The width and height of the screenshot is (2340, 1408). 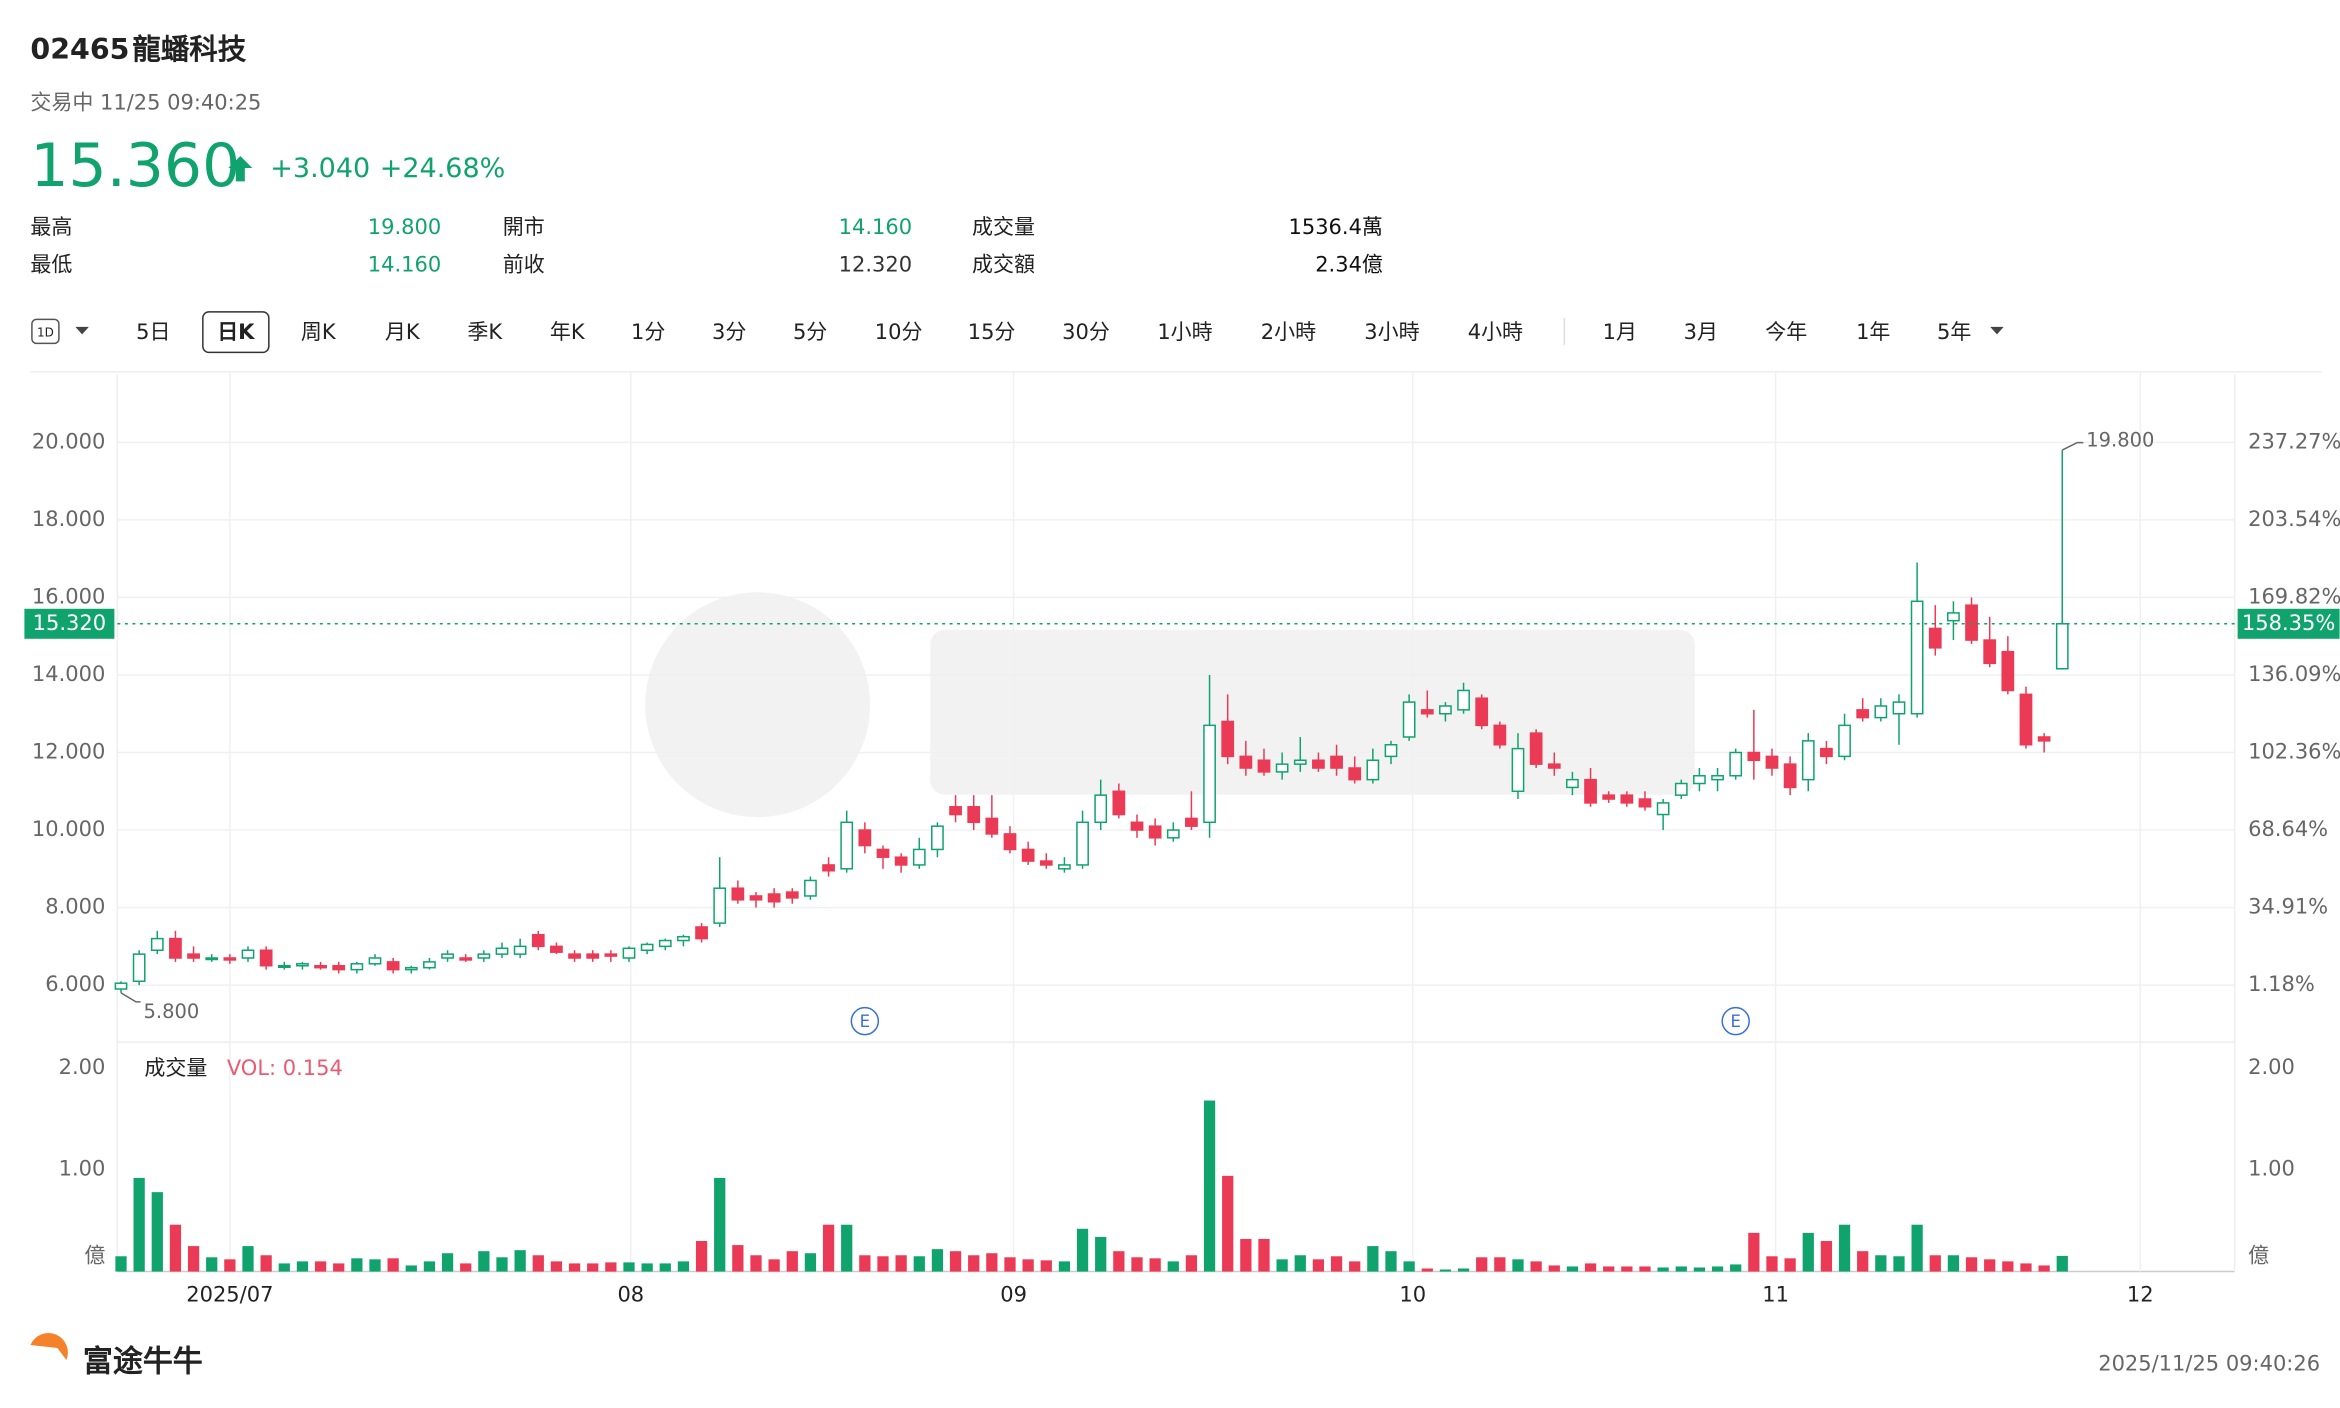 I want to click on x-tick-label: 11, so click(x=1775, y=1295).